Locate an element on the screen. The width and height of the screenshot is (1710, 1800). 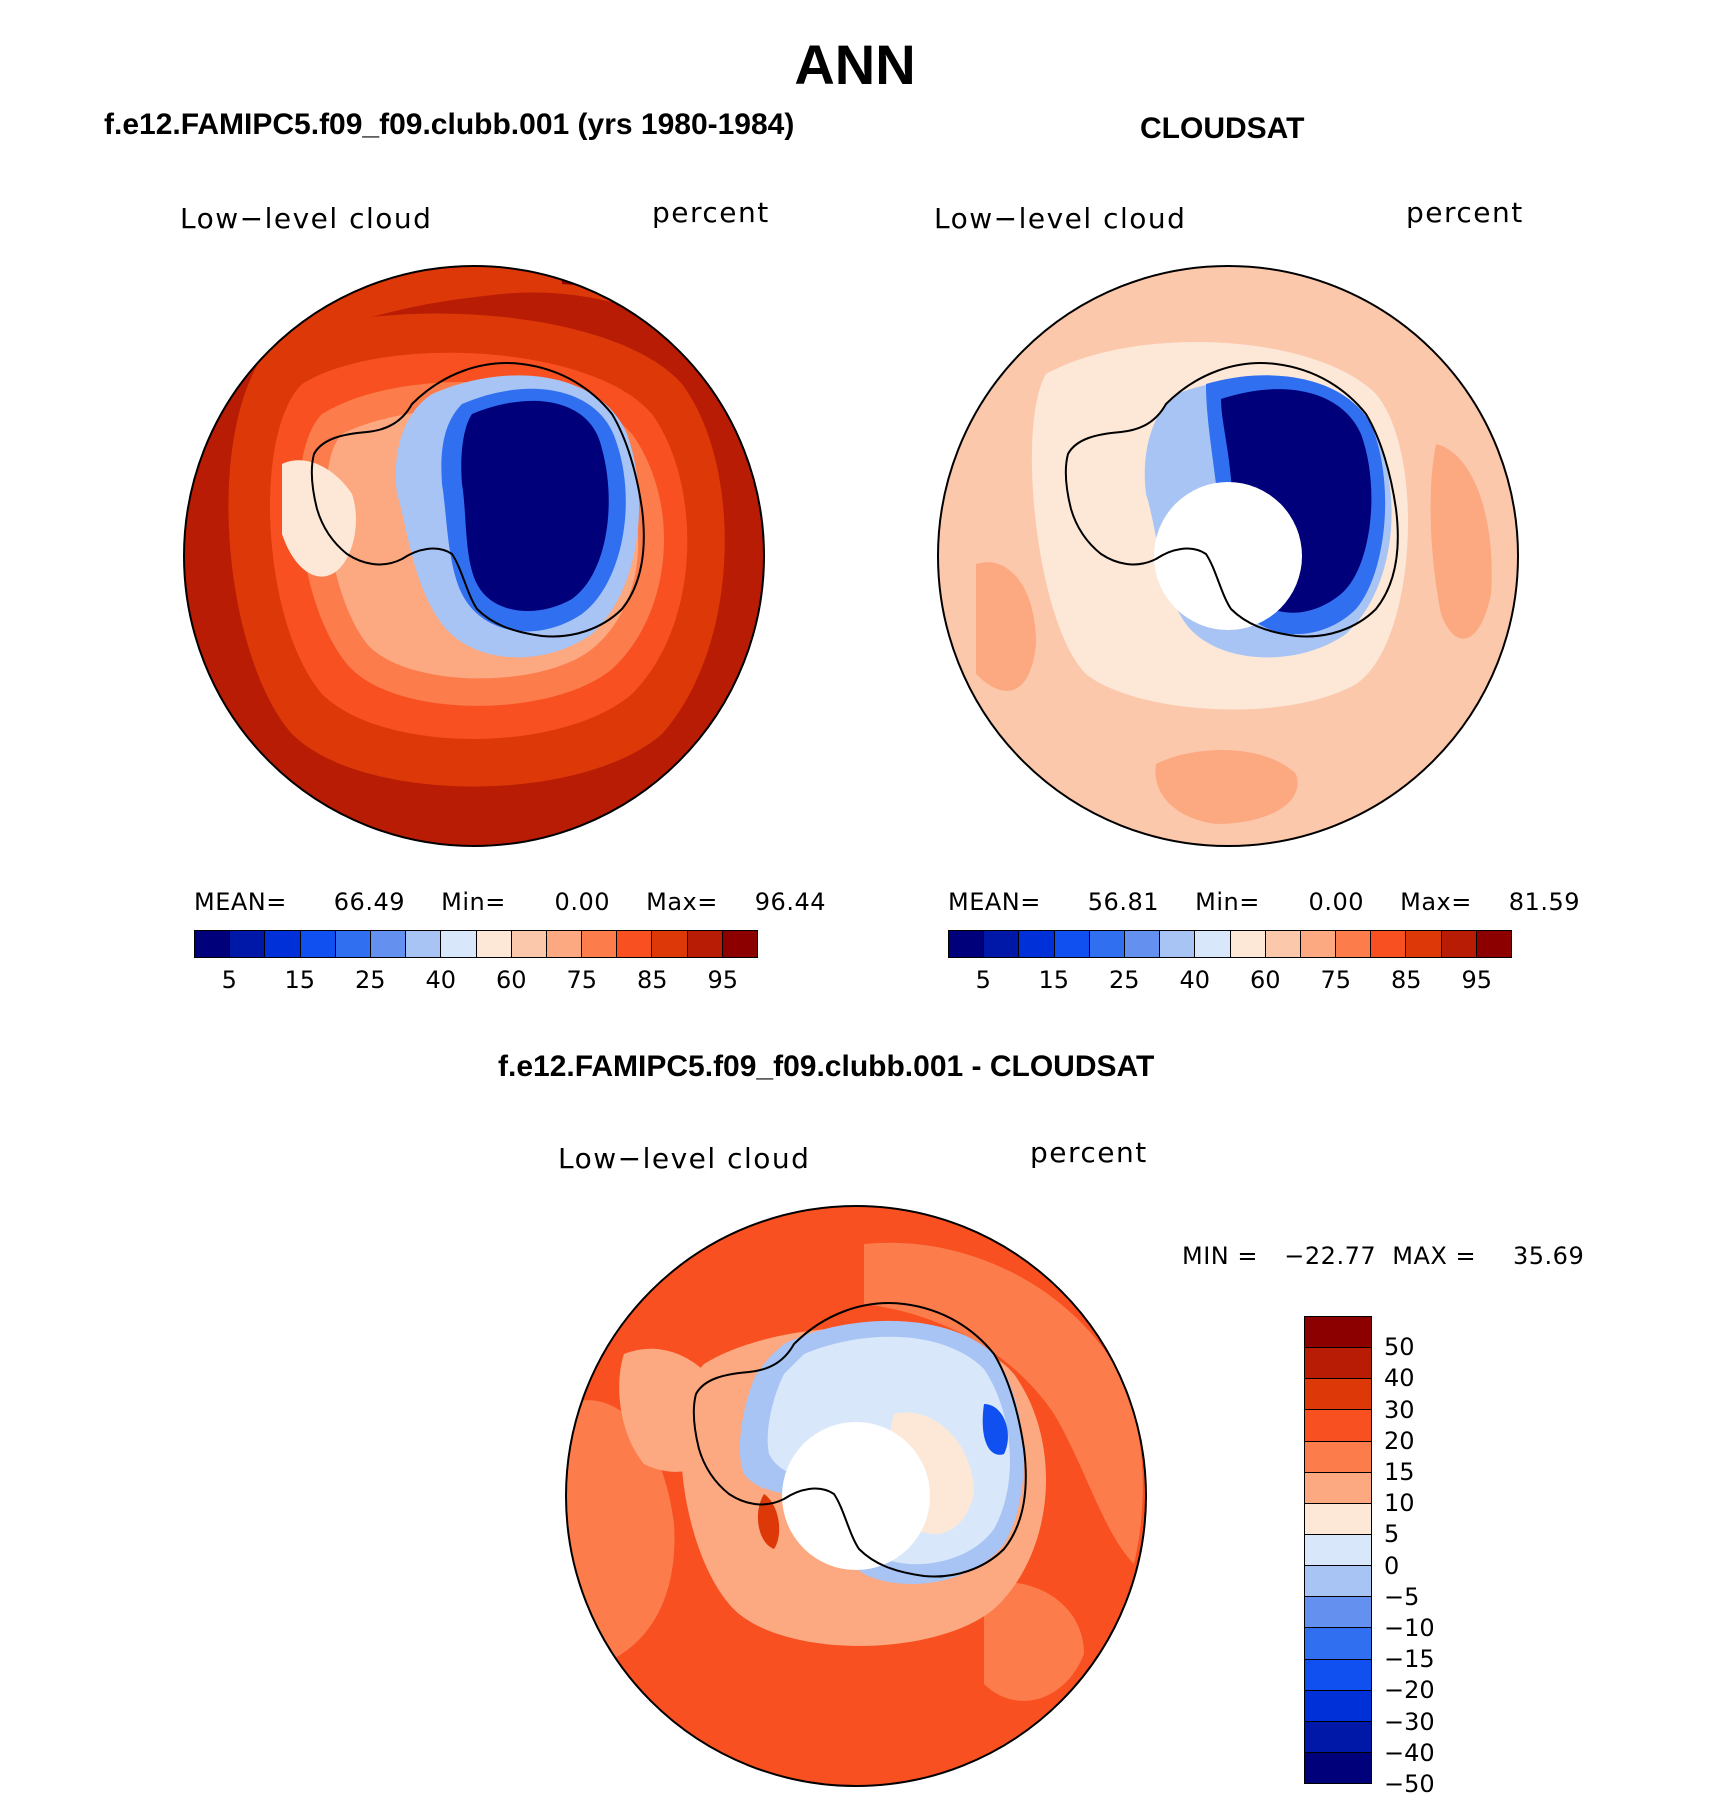
model-stats: MEAN= 66.49 Min= 0.00 Max= 96.44 is located at coordinates (510, 902).